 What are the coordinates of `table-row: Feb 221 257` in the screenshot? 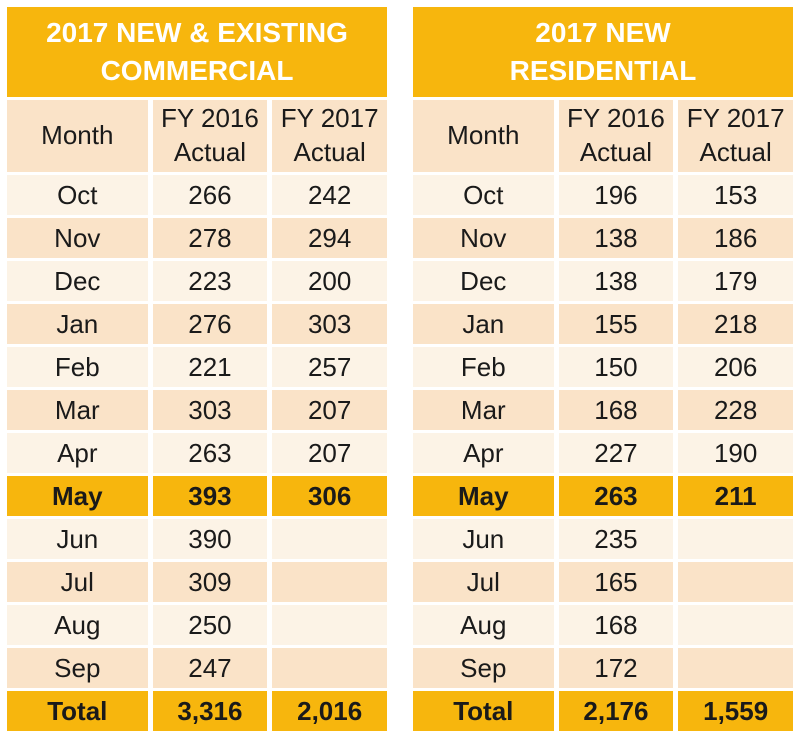 It's located at (197, 367).